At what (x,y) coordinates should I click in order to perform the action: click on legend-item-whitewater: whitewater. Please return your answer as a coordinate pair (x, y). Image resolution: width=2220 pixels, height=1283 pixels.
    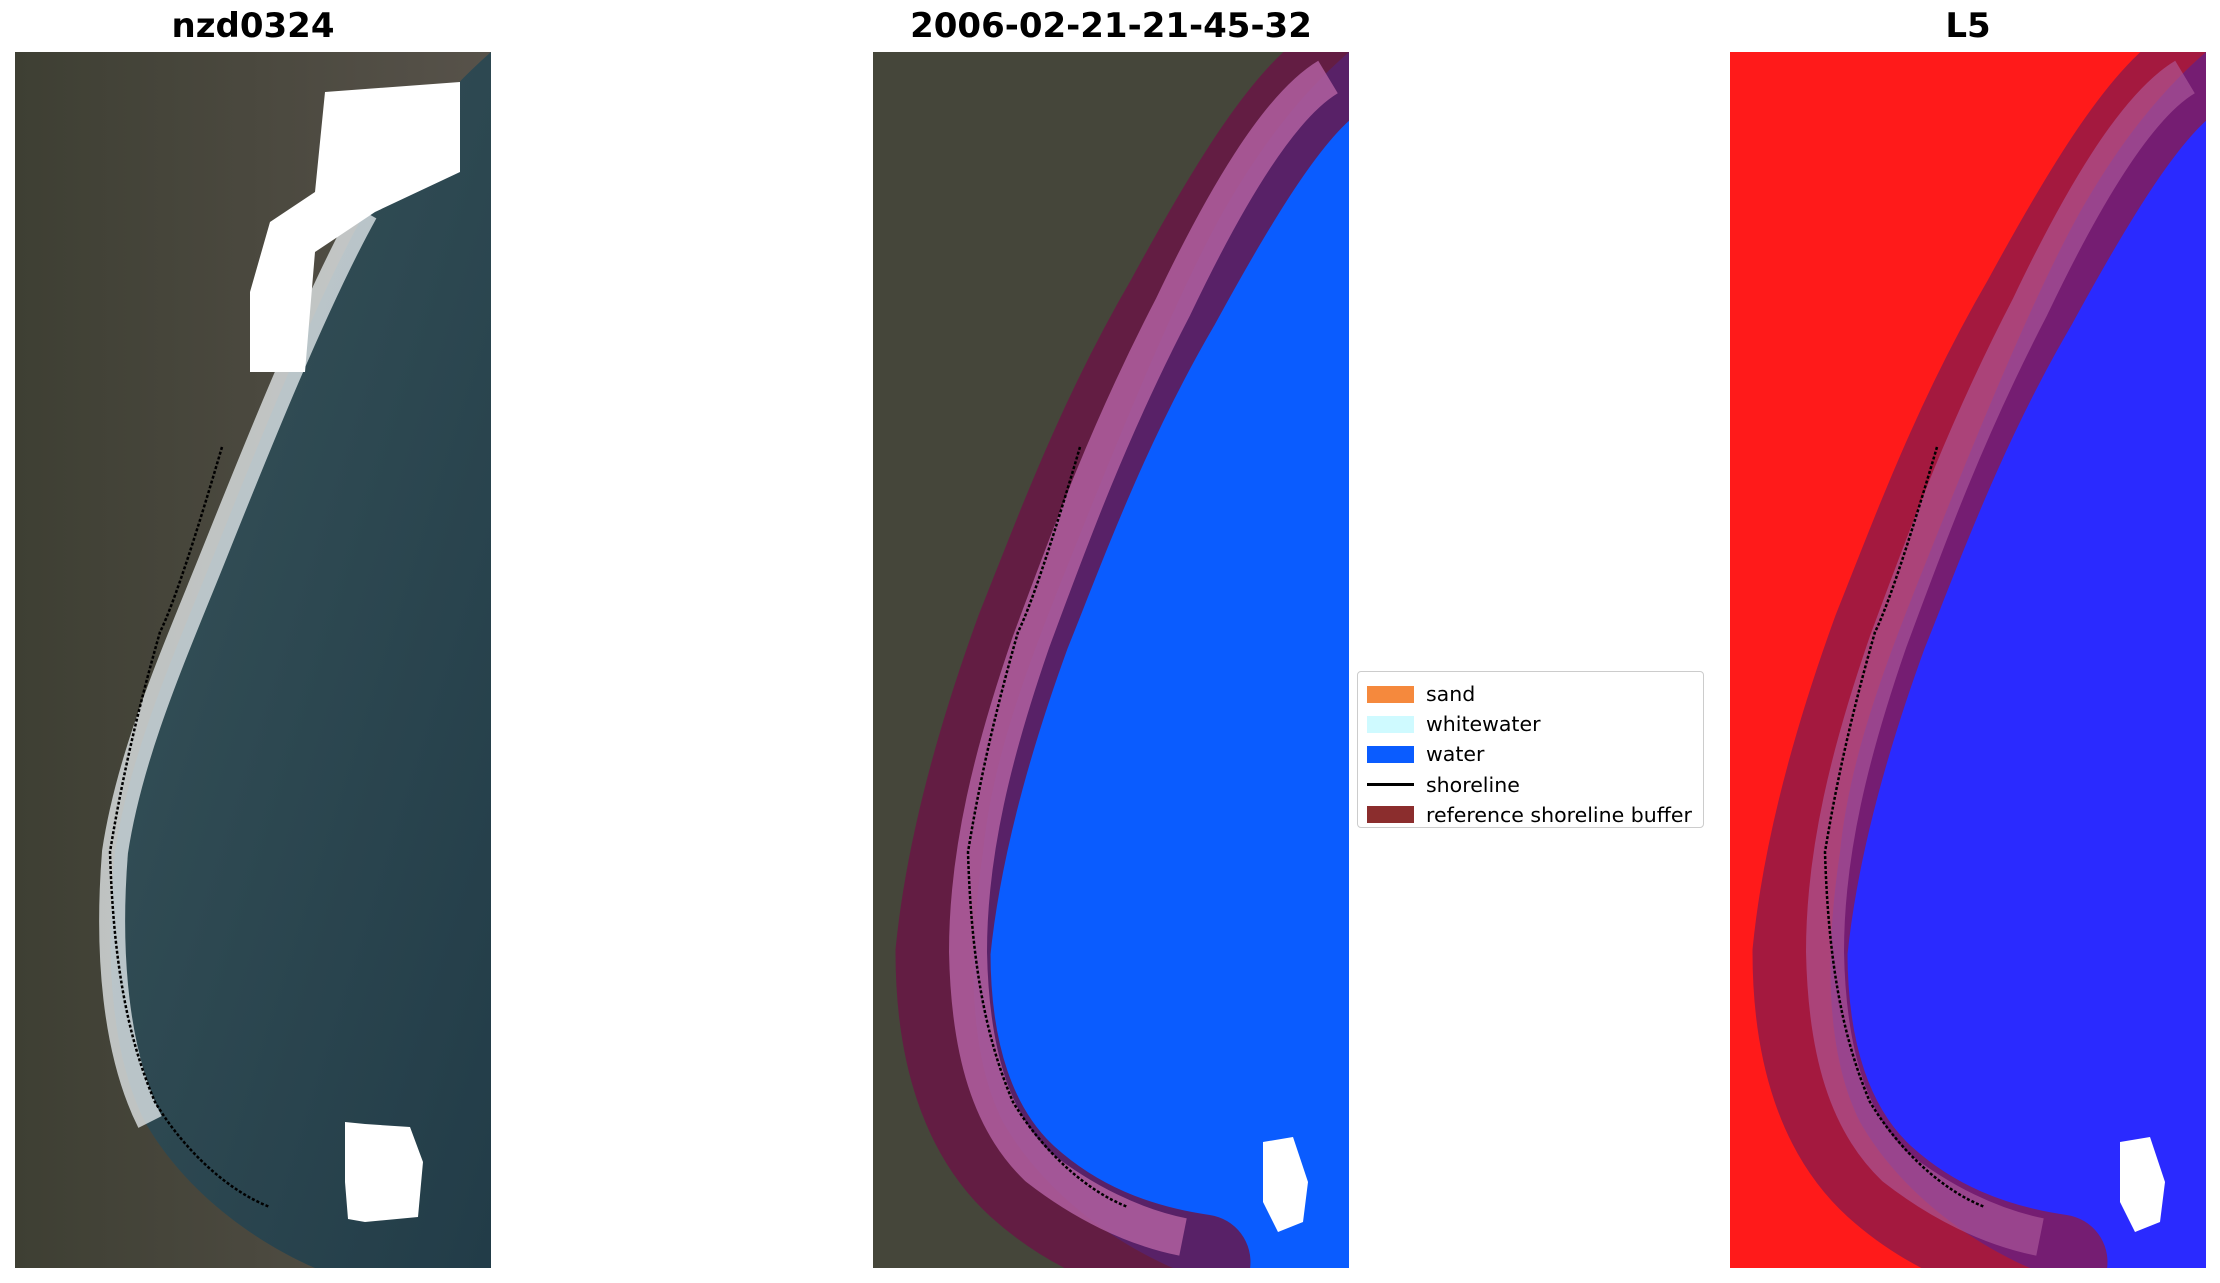
    Looking at the image, I should click on (1530, 724).